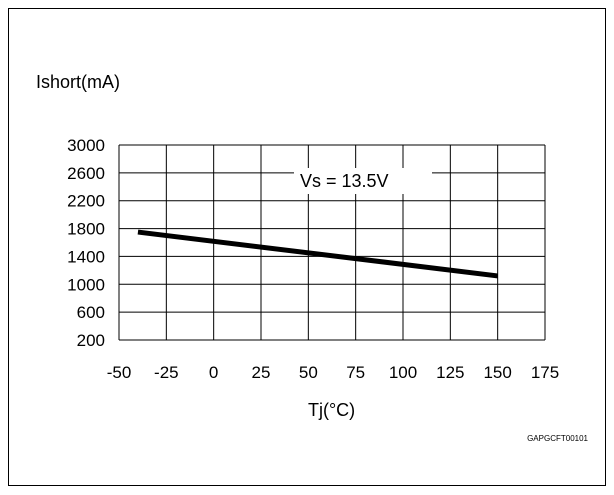 Image resolution: width=614 pixels, height=495 pixels. Describe the element at coordinates (344, 181) in the screenshot. I see `annotation-text: Vs = 13.5V` at that location.